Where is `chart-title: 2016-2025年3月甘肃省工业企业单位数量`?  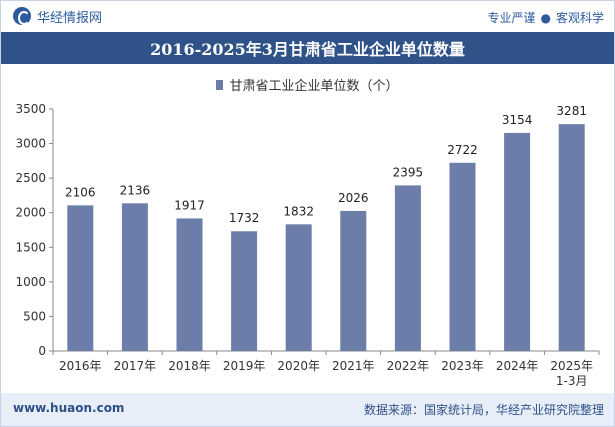 chart-title: 2016-2025年3月甘肃省工业企业单位数量 is located at coordinates (307, 49).